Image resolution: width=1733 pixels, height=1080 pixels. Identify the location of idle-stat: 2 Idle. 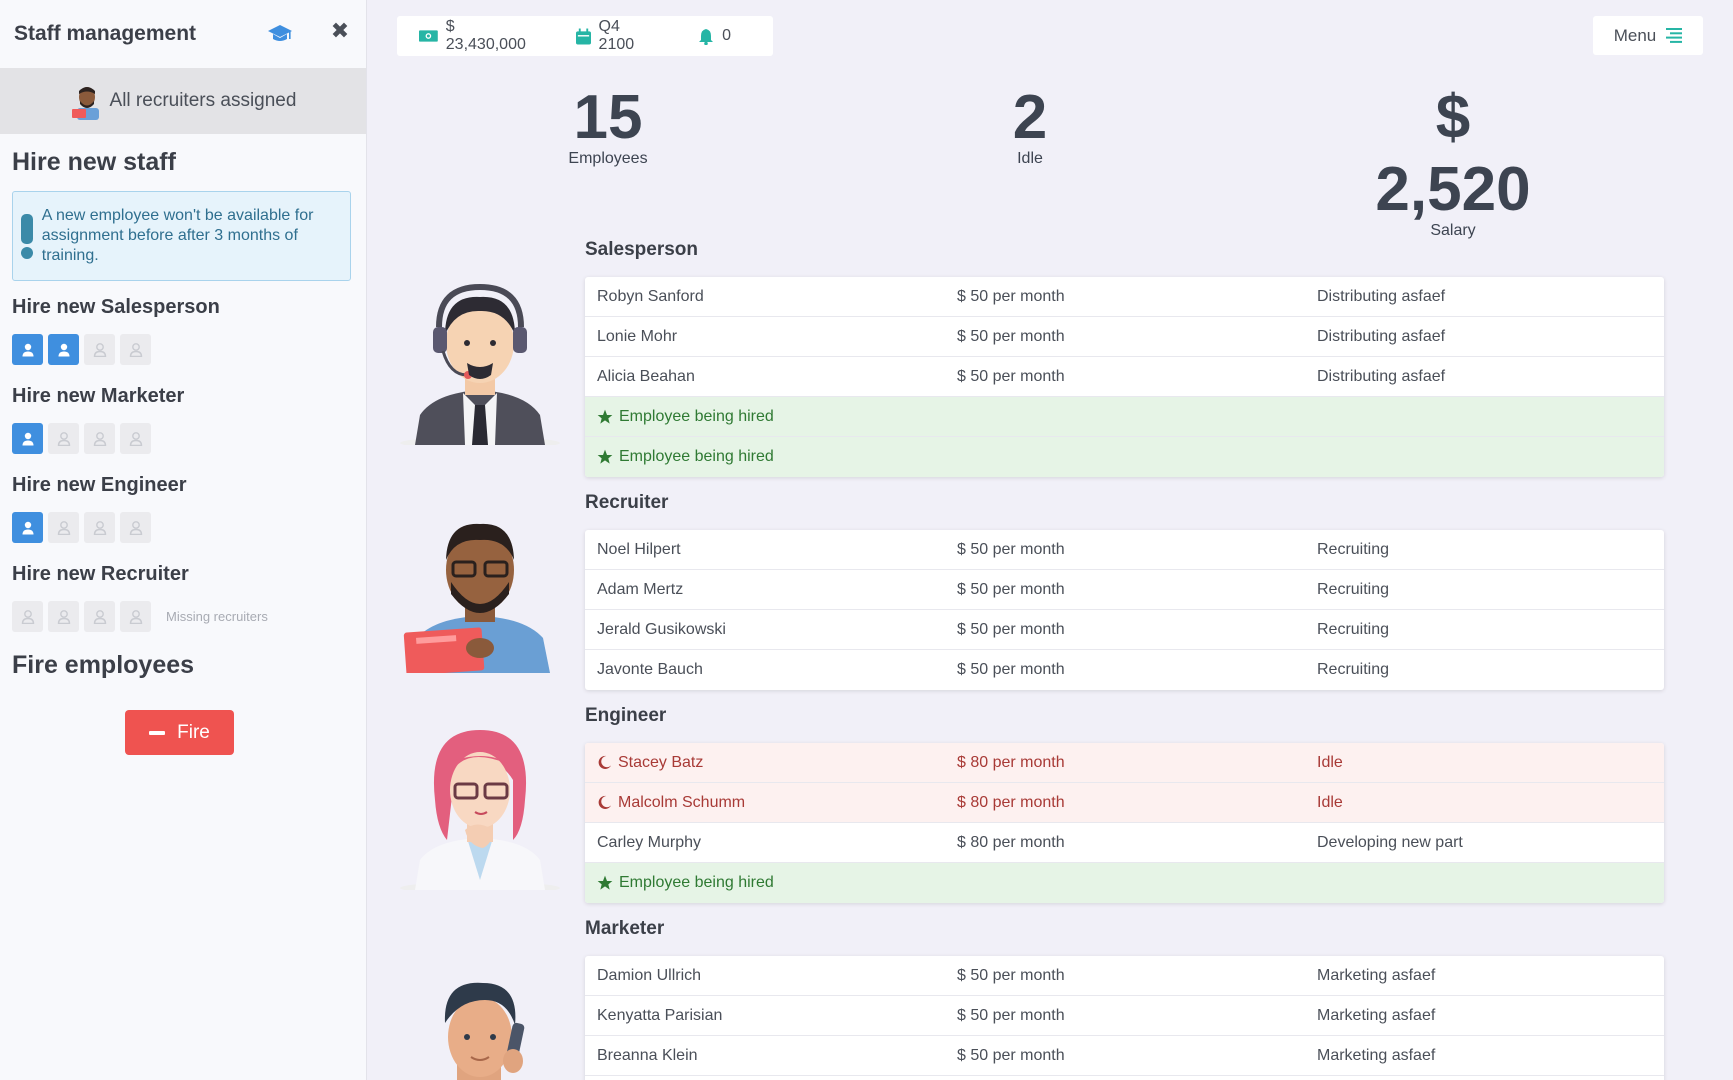
(1030, 125).